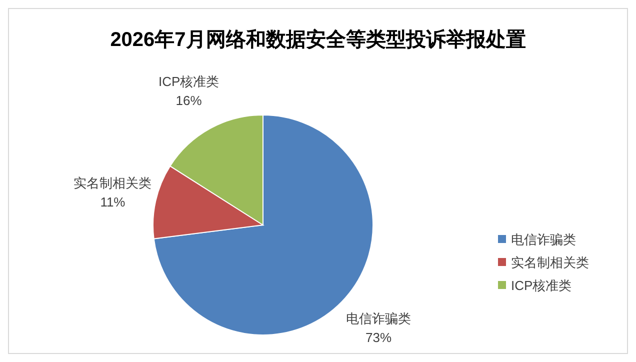  I want to click on legend-label: 电信诈骗类, so click(543, 239).